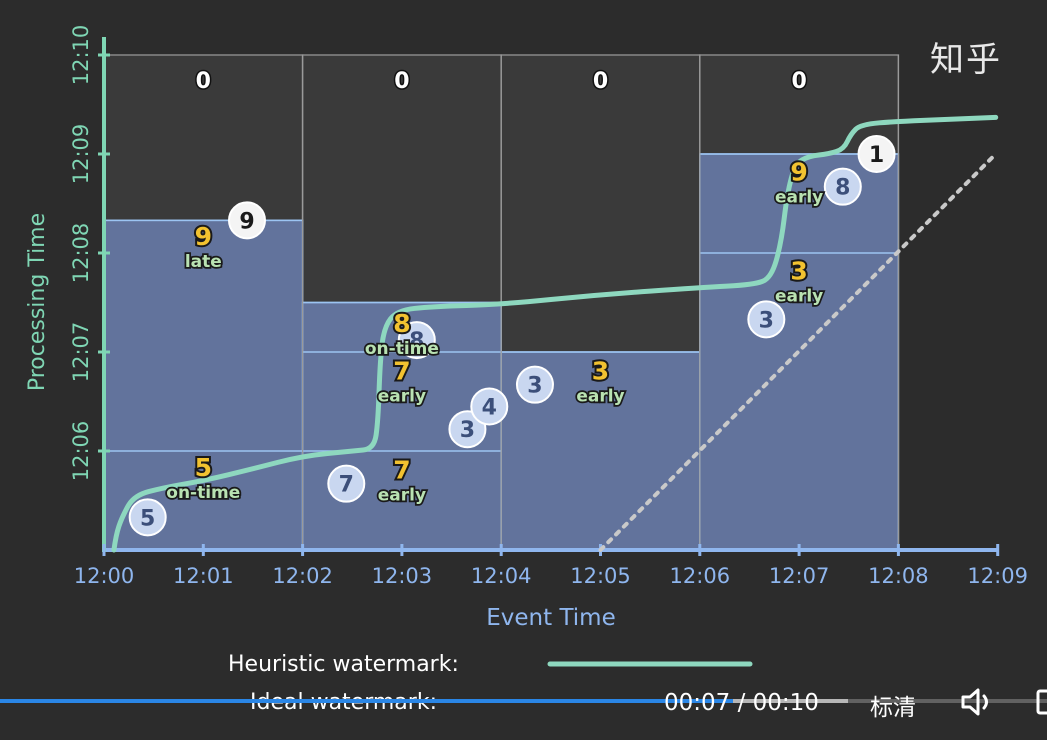 Image resolution: width=1047 pixels, height=740 pixels. Describe the element at coordinates (700, 576) in the screenshot. I see `x-tick-label: 12:06` at that location.